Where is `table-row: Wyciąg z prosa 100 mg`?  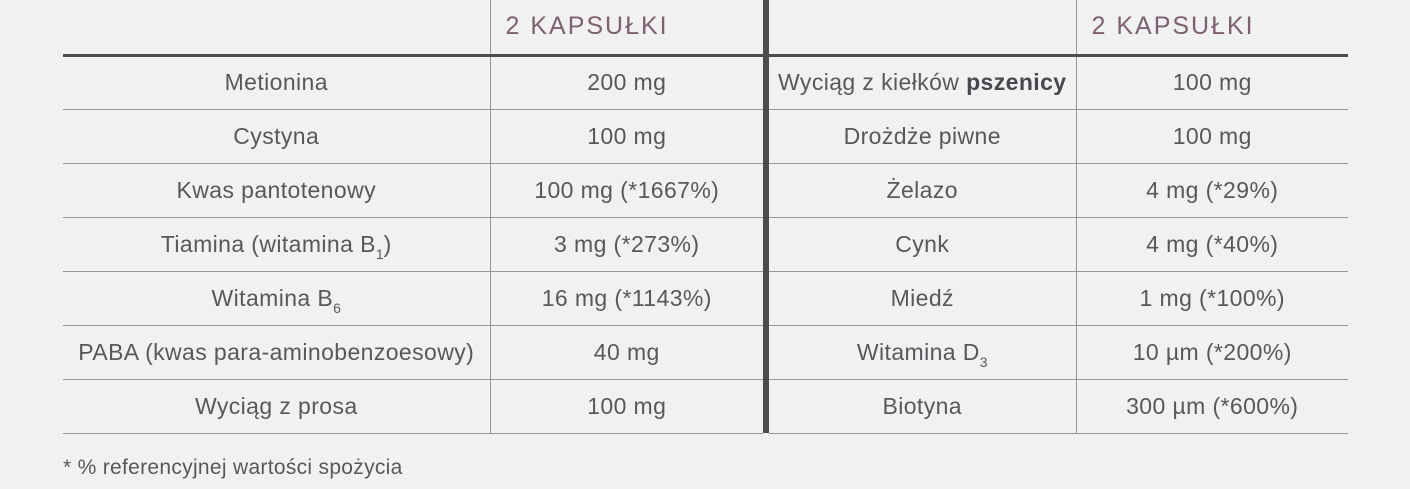
table-row: Wyciąg z prosa 100 mg is located at coordinates (413, 406).